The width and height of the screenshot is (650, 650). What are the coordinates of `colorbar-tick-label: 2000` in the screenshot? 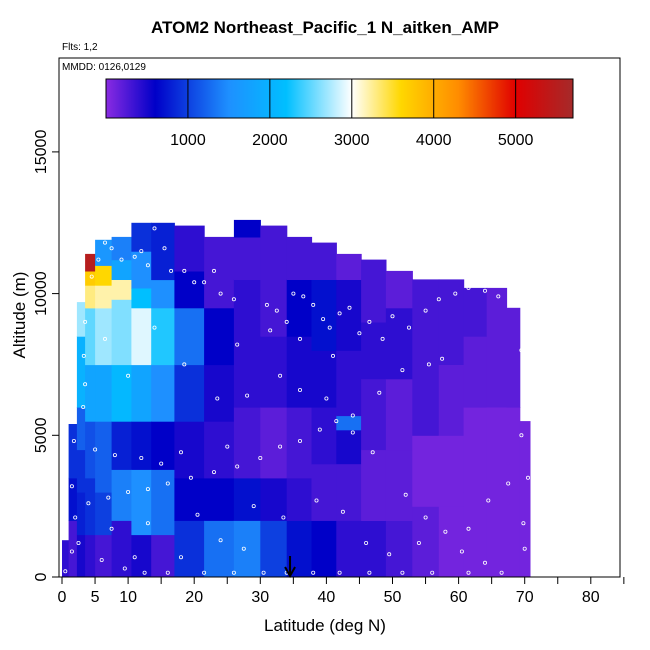 It's located at (270, 140).